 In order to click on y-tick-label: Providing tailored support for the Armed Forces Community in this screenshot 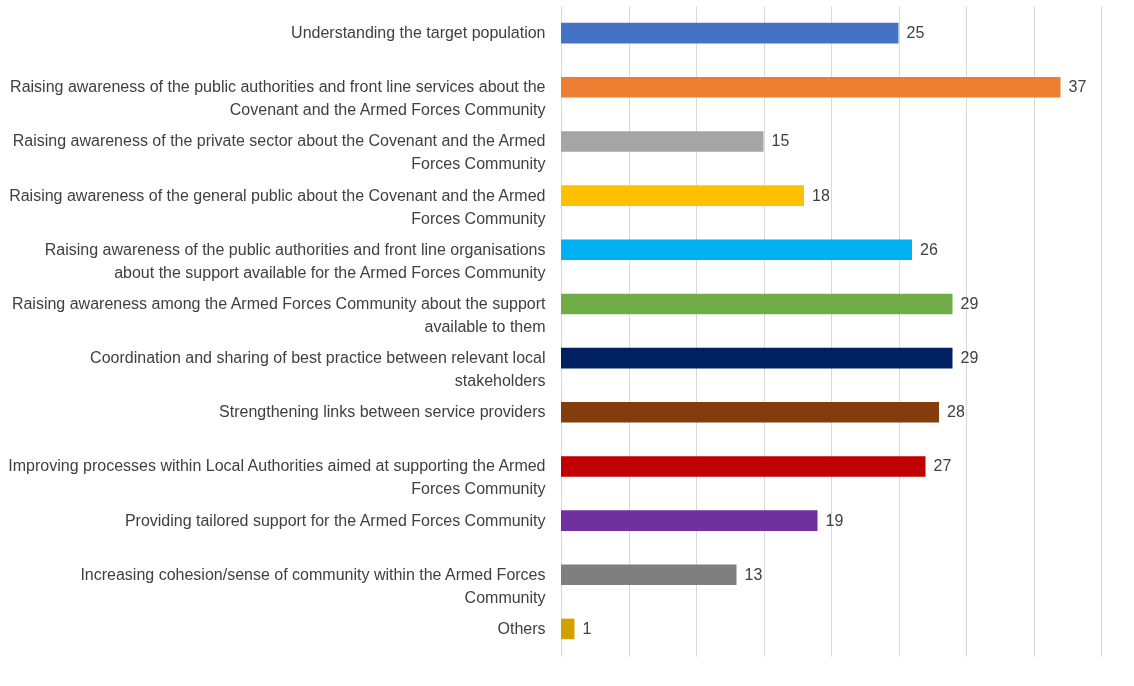, I will do `click(335, 520)`.